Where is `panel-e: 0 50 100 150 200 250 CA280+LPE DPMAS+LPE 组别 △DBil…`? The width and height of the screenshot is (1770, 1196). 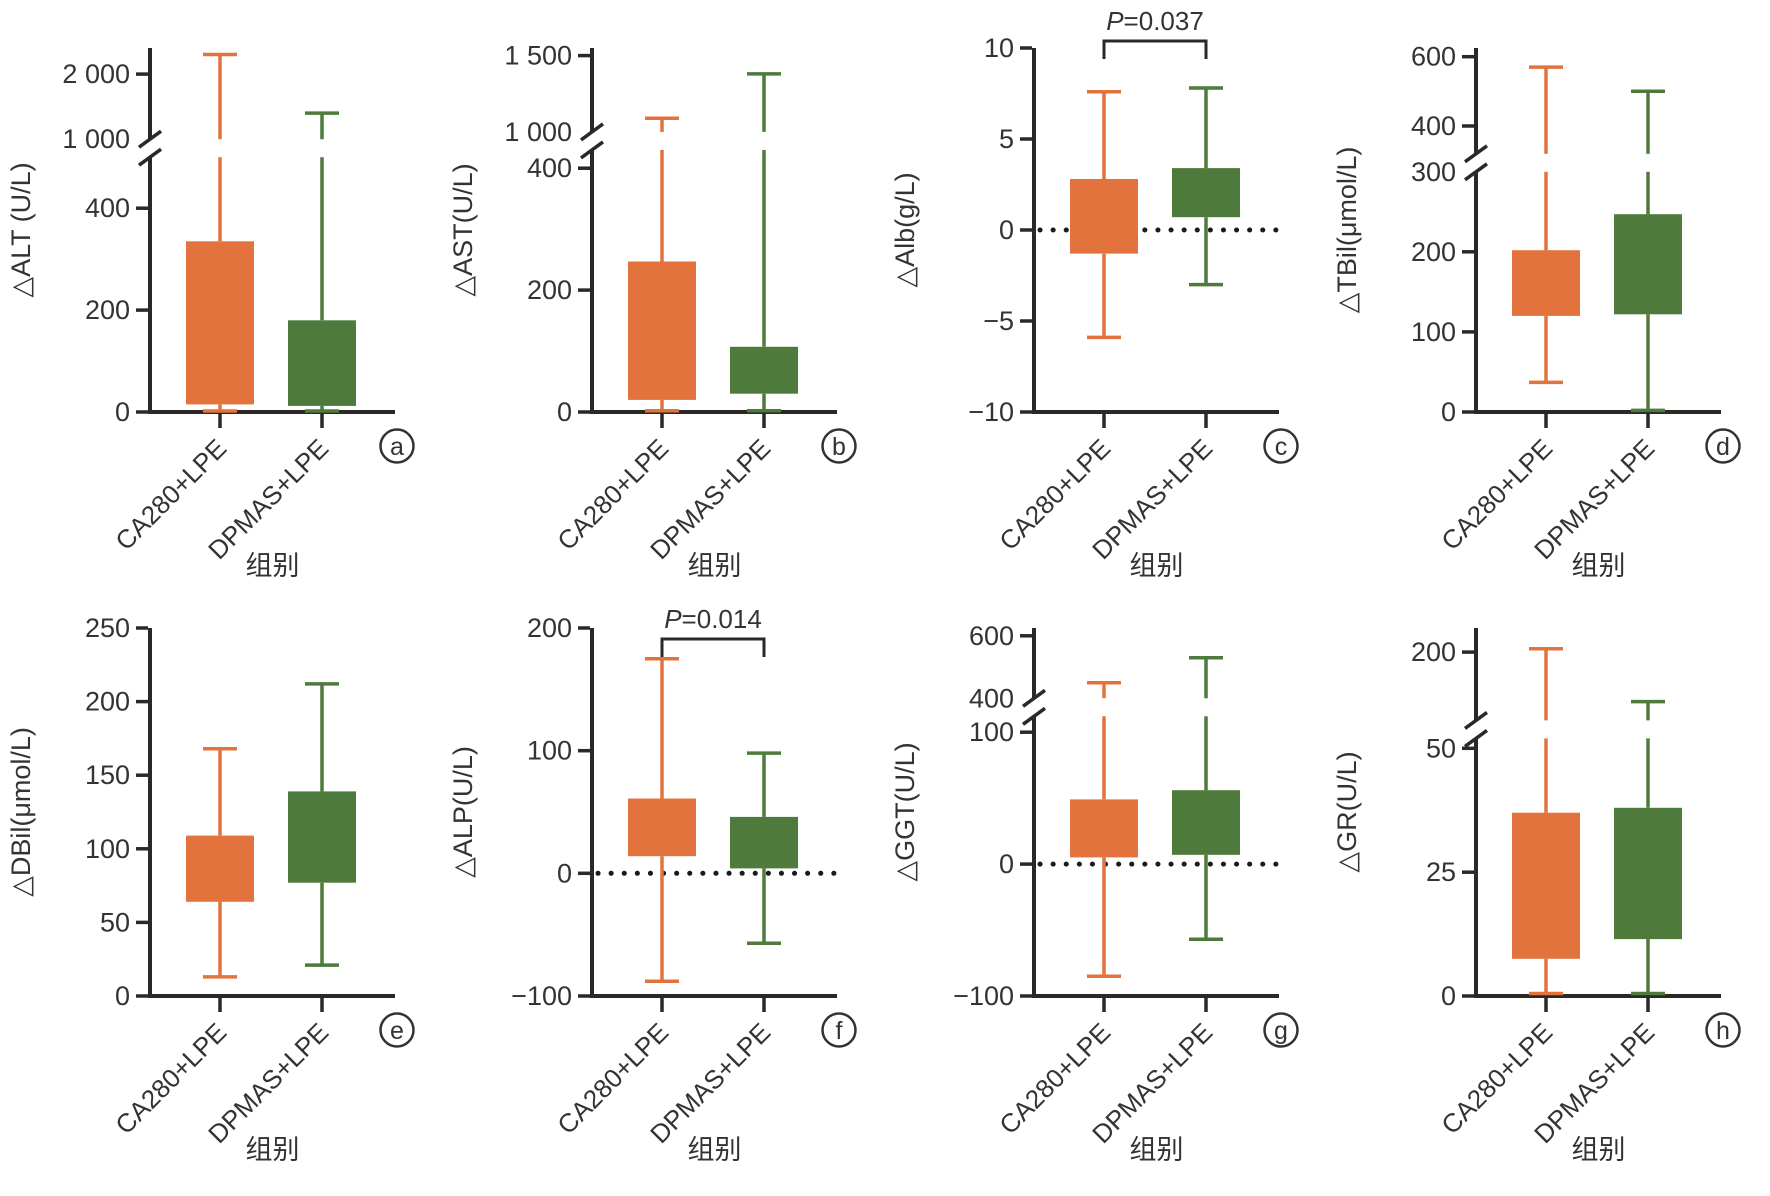
panel-e: 0 50 100 150 200 250 CA280+LPE DPMAS+LPE 组别 △DBil… is located at coordinates (221, 897).